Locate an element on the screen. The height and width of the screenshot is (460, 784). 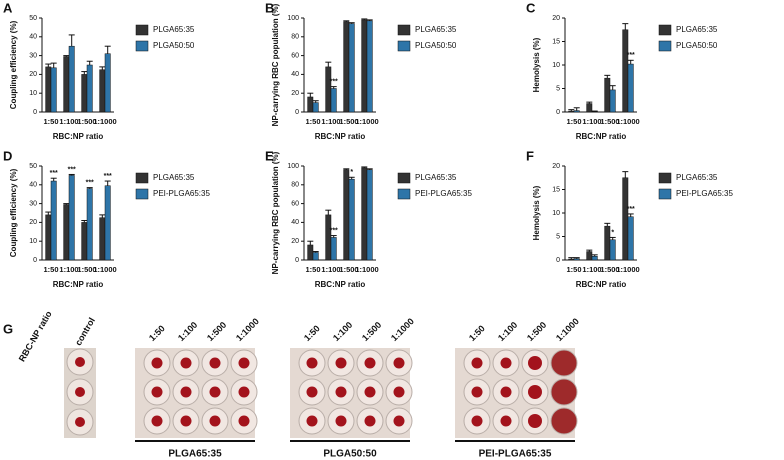
column-label: 1:50 is located at coordinates (157, 333).